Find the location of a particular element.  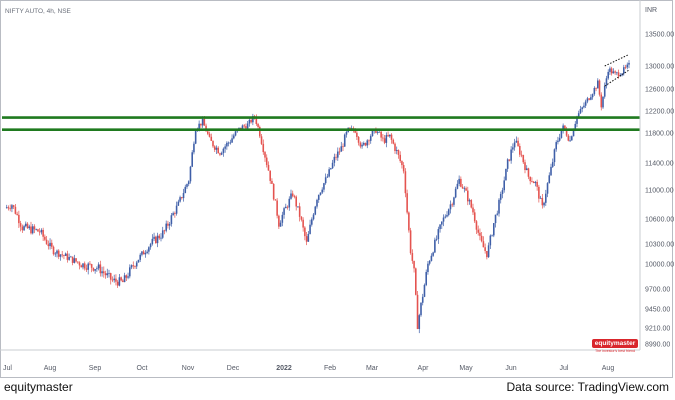

x-tick-label: Jul is located at coordinates (564, 368).